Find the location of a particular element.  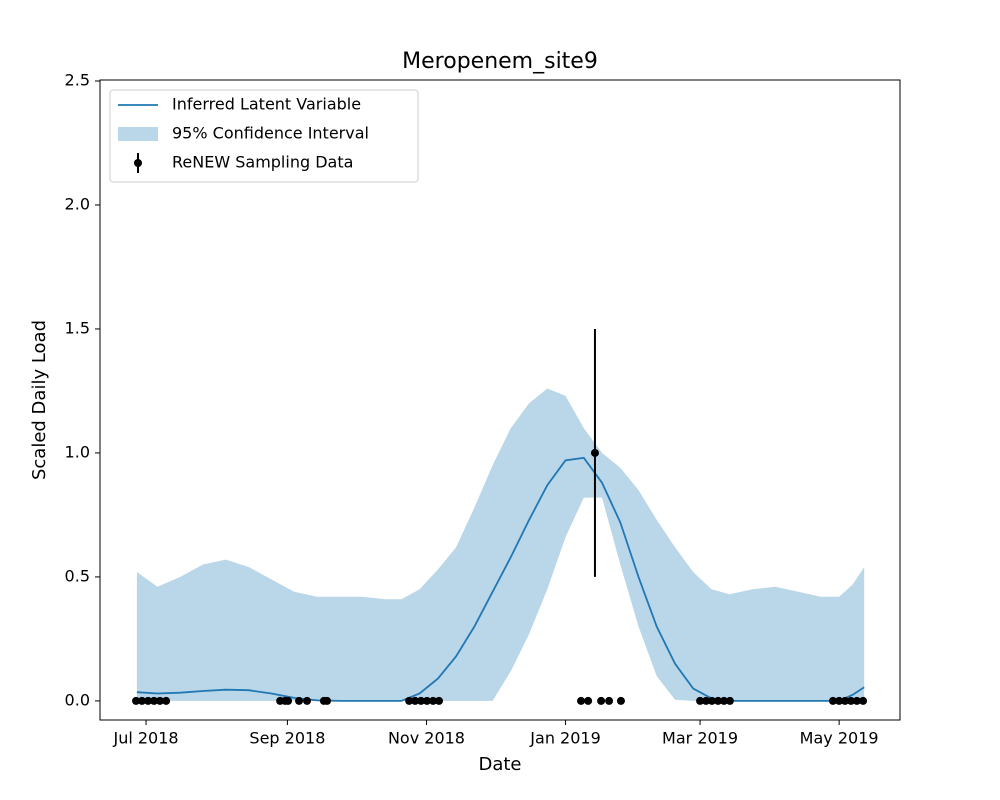

legend-label: ReNEW Sampling Data is located at coordinates (262, 162).